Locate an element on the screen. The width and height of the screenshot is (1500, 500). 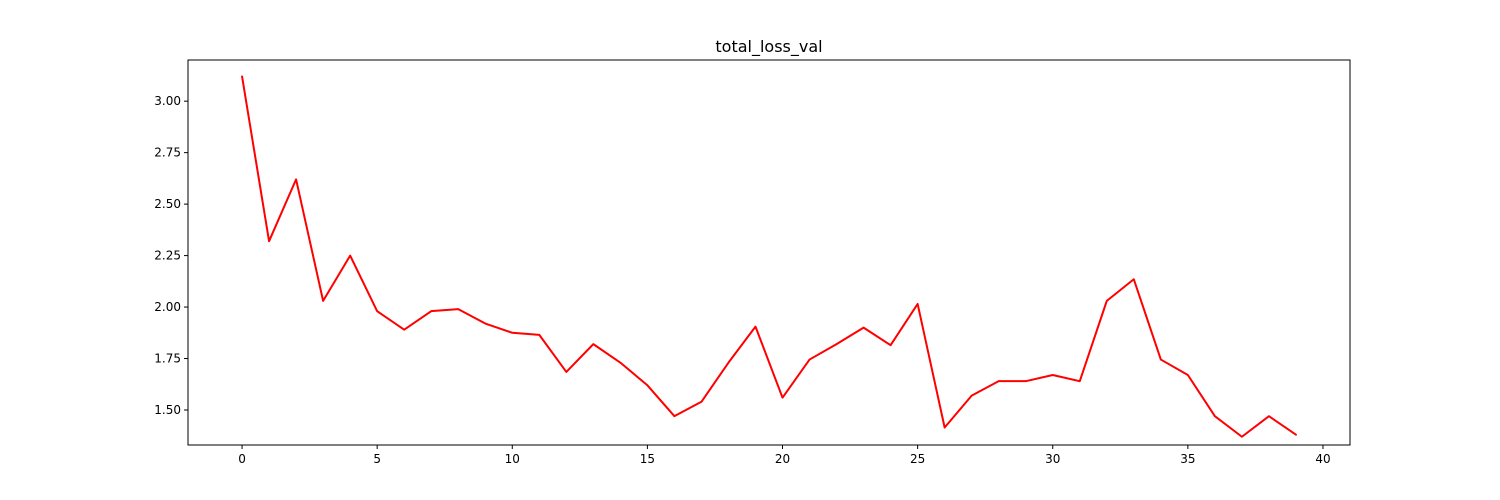
y-tick-label: 2.25 is located at coordinates (167, 256).